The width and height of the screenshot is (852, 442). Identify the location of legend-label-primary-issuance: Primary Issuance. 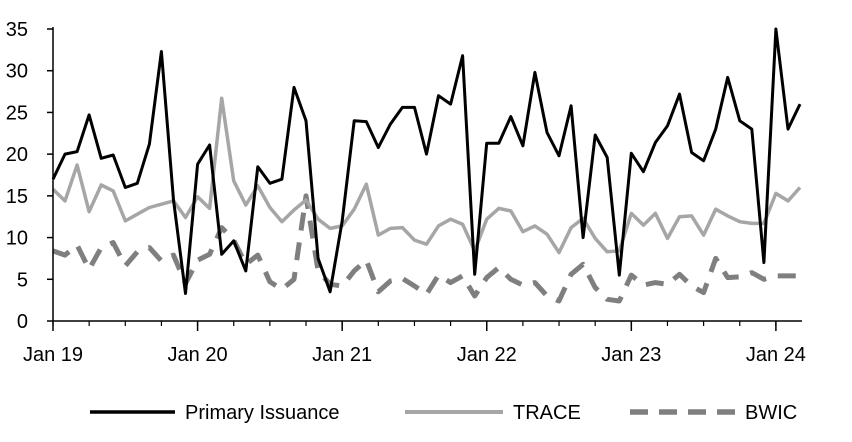
(262, 413).